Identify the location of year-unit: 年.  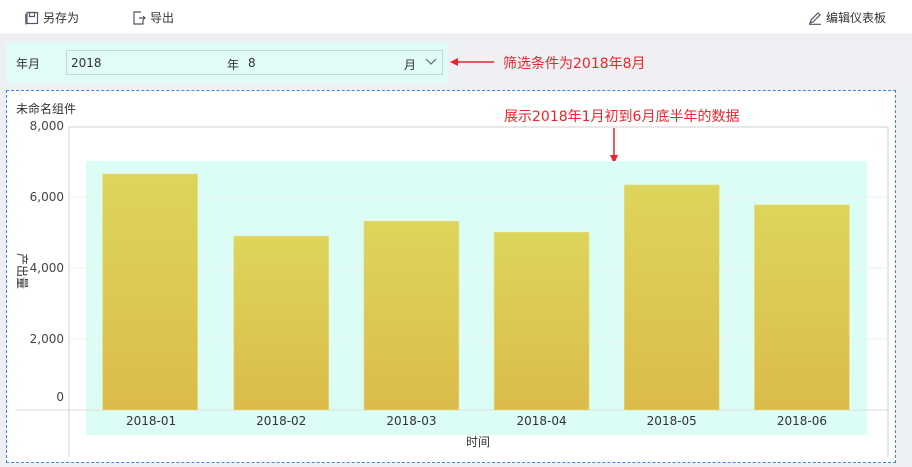
(233, 65).